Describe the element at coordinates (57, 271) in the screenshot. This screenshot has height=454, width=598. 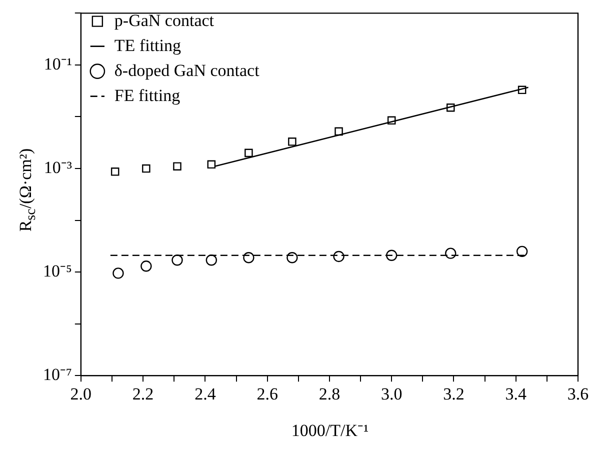
I see `y-tick-label: 10⁻⁵` at that location.